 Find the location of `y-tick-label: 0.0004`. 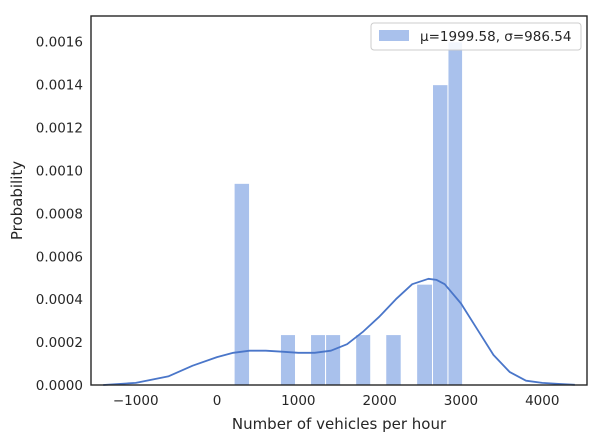

y-tick-label: 0.0004 is located at coordinates (59, 300).